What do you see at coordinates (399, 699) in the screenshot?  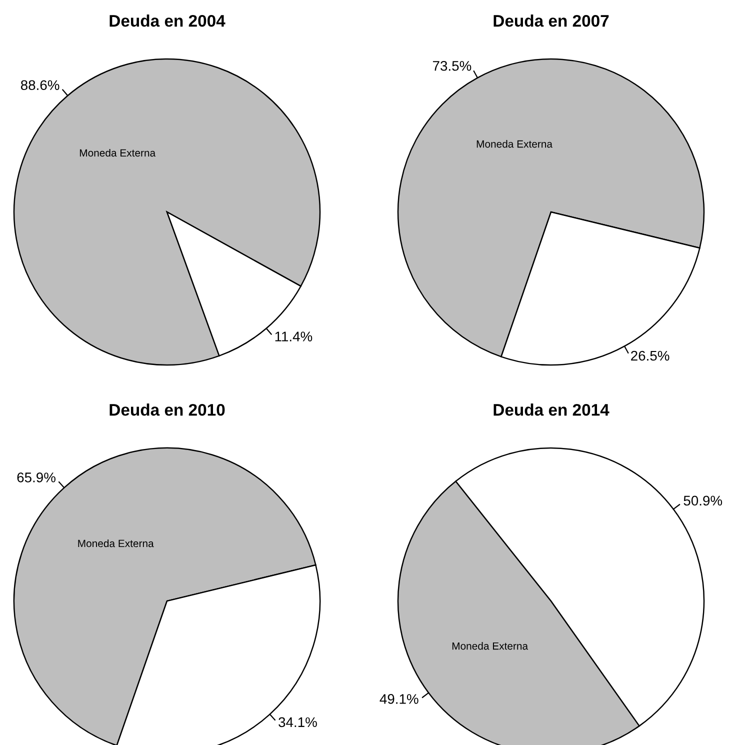 I see `data-label: 49.1%` at bounding box center [399, 699].